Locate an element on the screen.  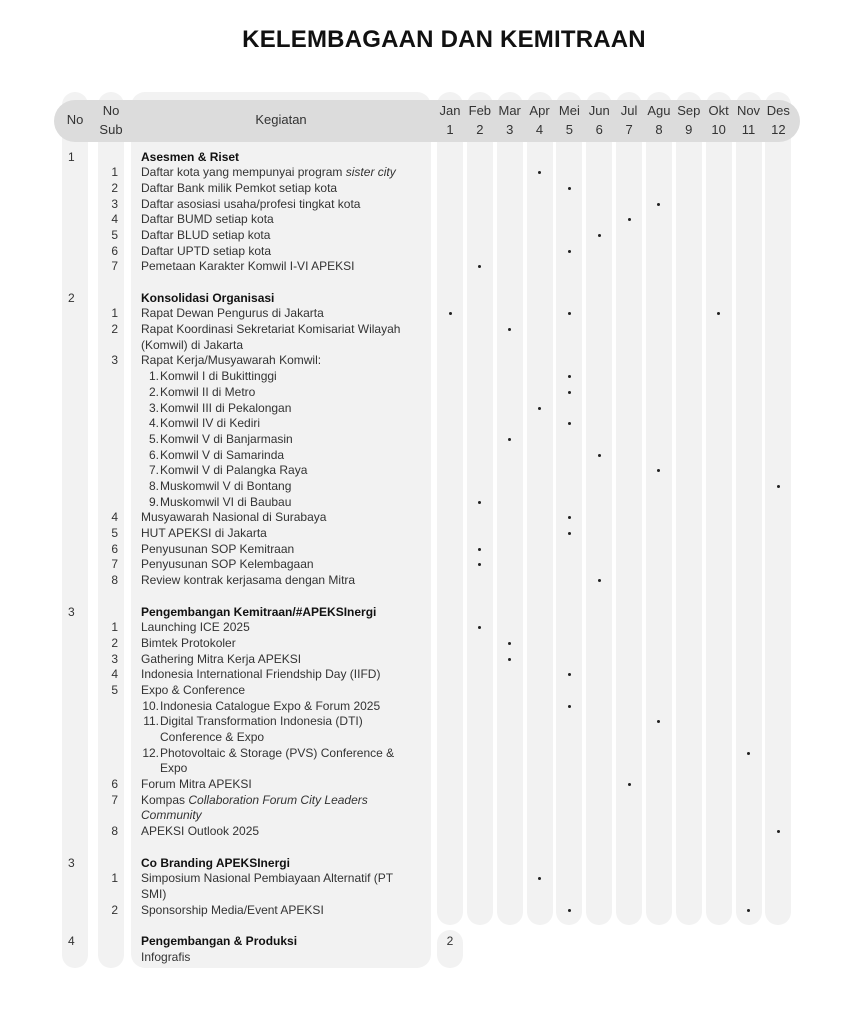
activity-text: Daftar UPTD setiap kota is located at coordinates (206, 252).